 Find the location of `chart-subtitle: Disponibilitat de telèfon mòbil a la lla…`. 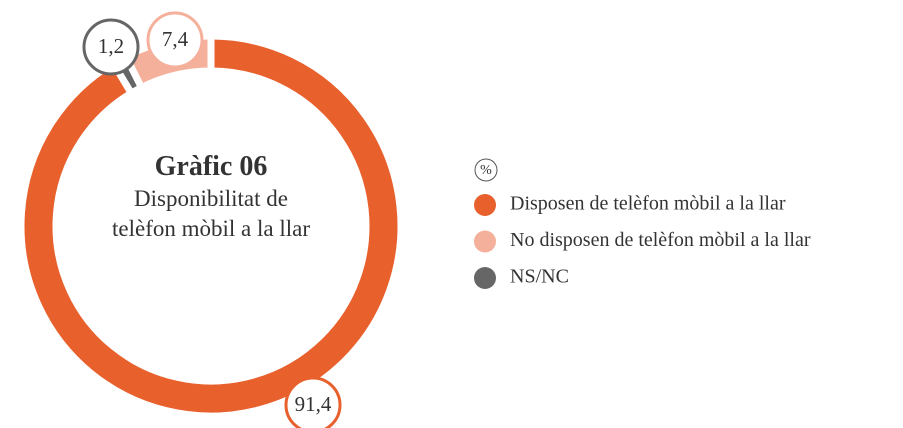

chart-subtitle: Disponibilitat de telèfon mòbil a la lla… is located at coordinates (211, 213).